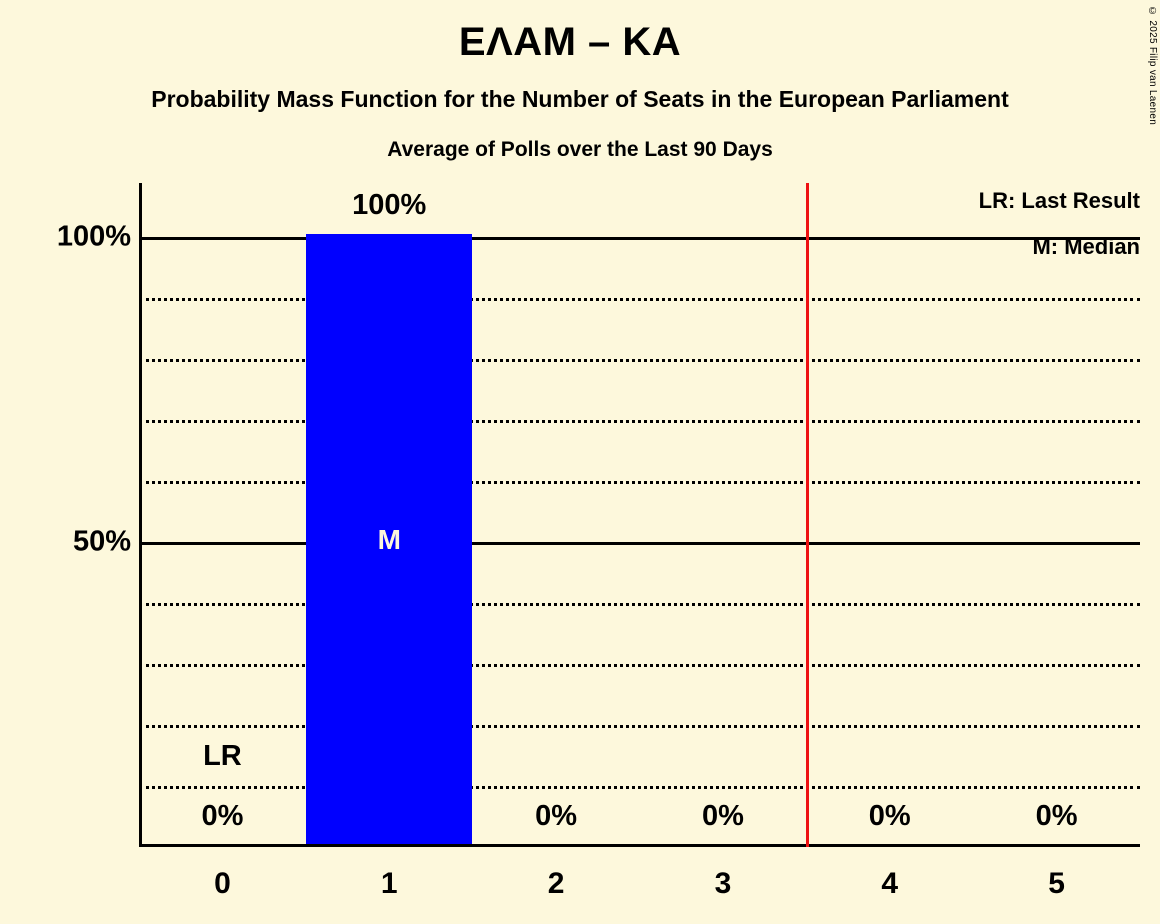 The width and height of the screenshot is (1160, 924). Describe the element at coordinates (570, 42) in the screenshot. I see `chart-title: ΕΛΑΜ – ΚΑ` at that location.